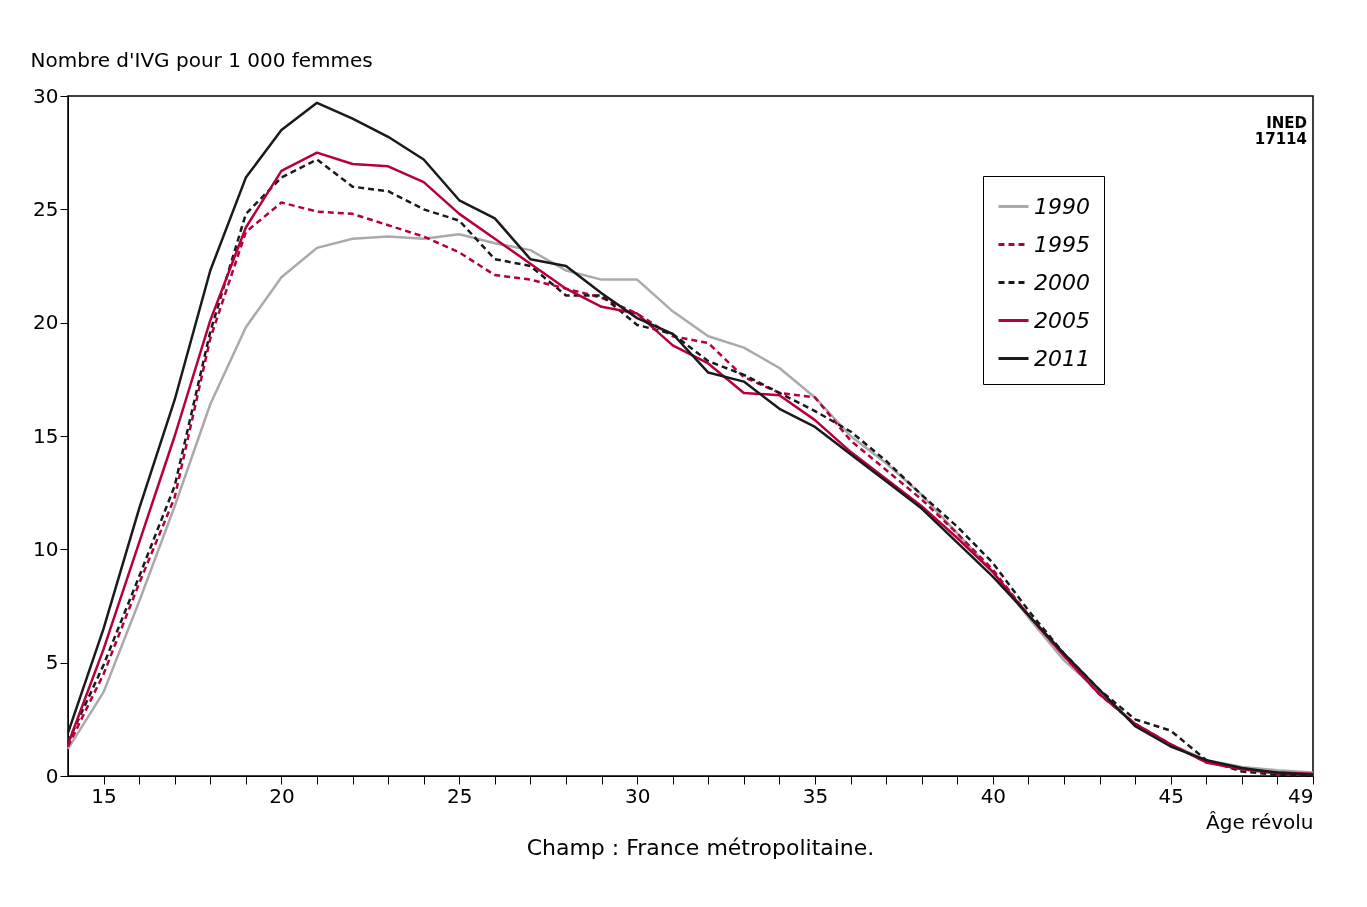 This screenshot has height=907, width=1367. Describe the element at coordinates (46, 322) in the screenshot. I see `y-tick-label: 20` at that location.